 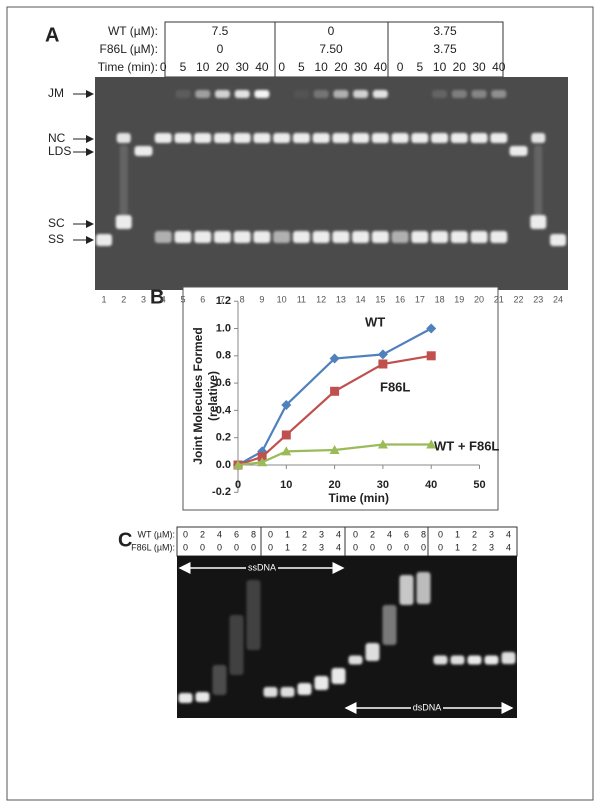 I want to click on time-value: 5, so click(x=301, y=67).